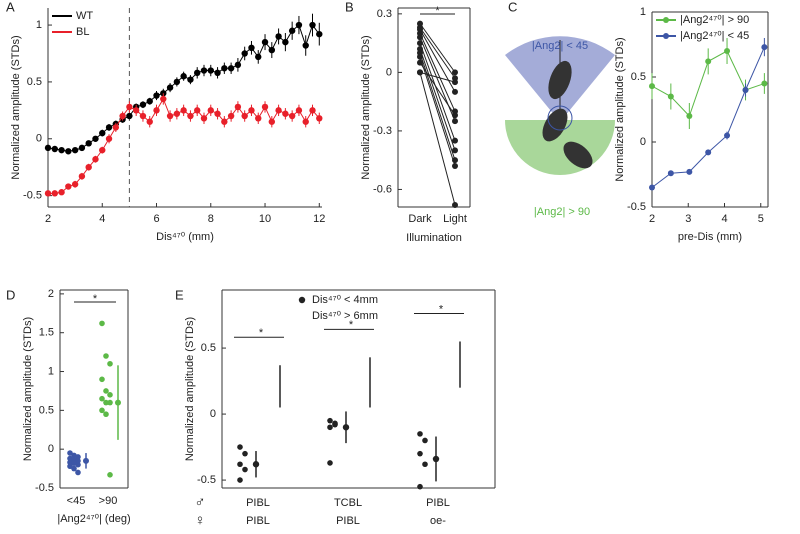 The image size is (800, 534). What do you see at coordinates (688, 219) in the screenshot?
I see `x-tick-label: 3` at bounding box center [688, 219].